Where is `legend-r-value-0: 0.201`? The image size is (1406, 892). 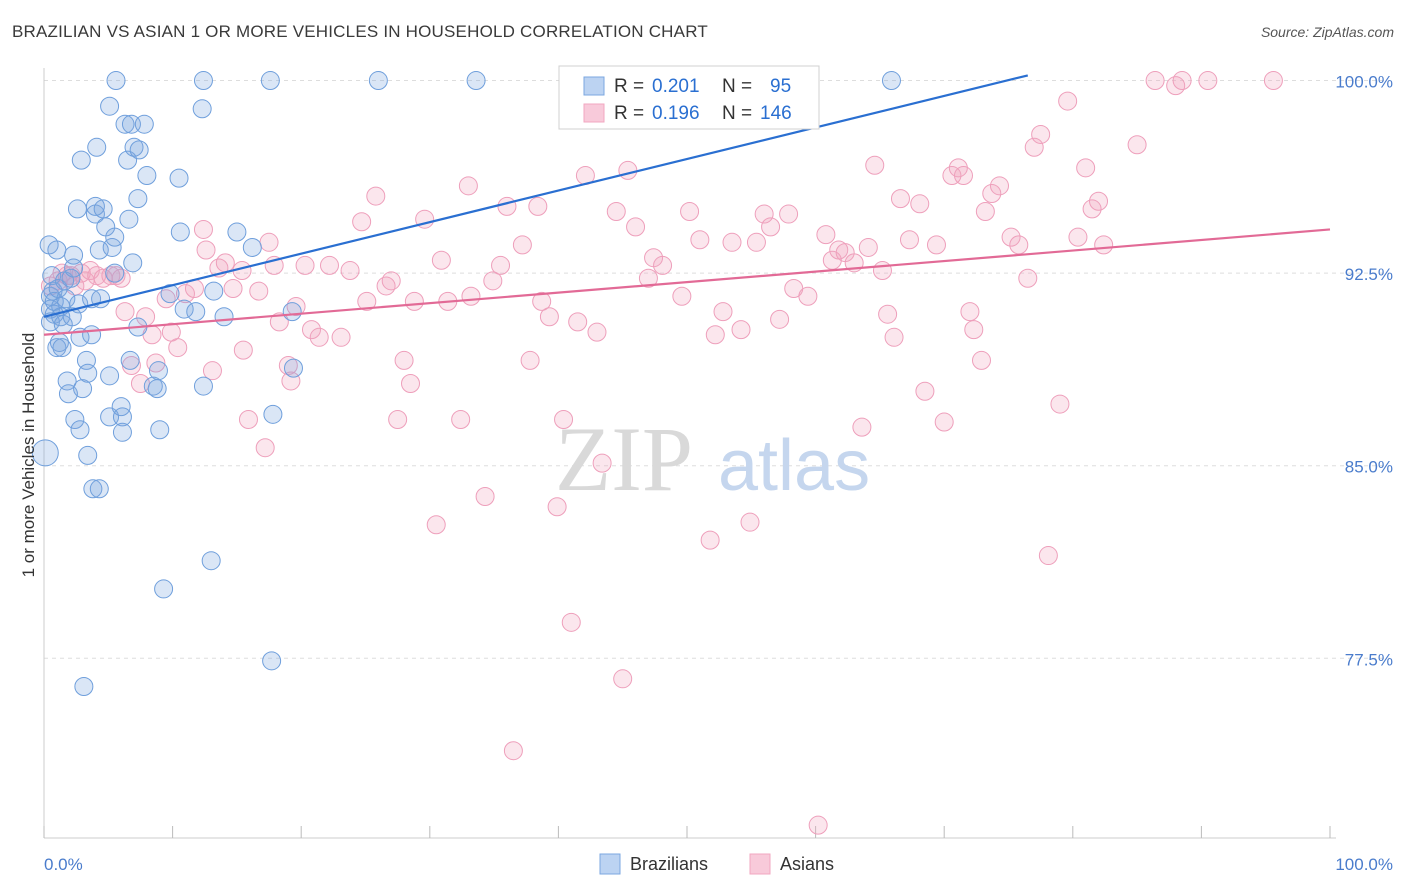
legend-r-value-0: 0.201 is located at coordinates (676, 86).